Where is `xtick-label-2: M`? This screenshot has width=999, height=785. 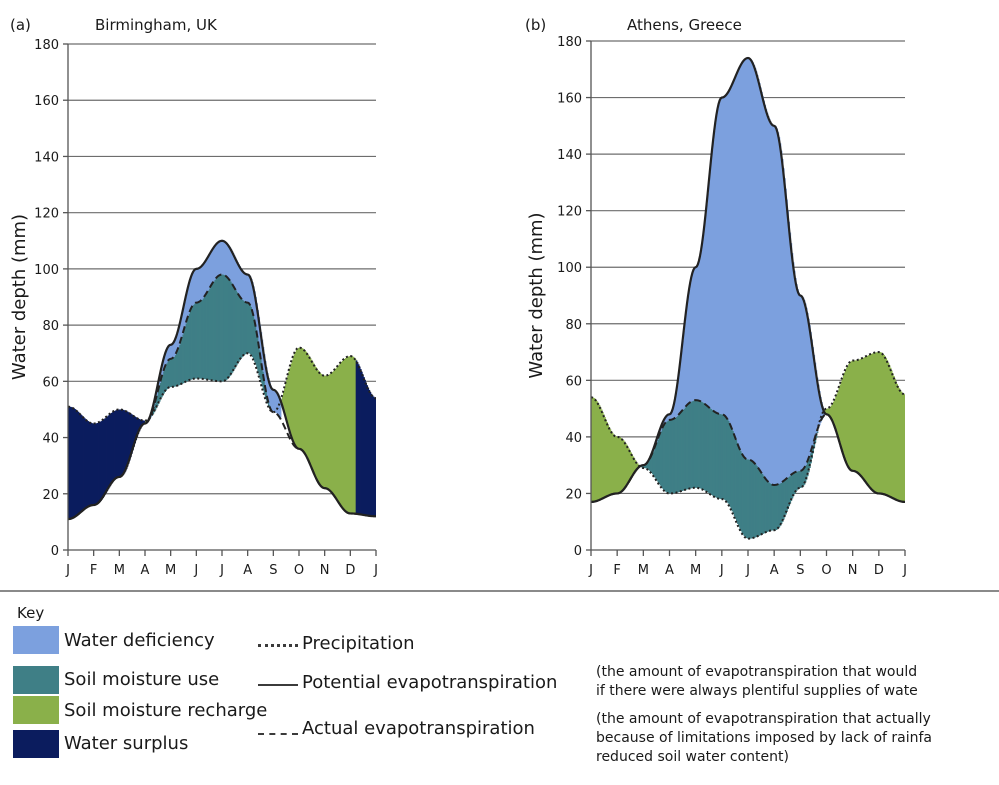
xtick-label-2: M is located at coordinates (643, 570).